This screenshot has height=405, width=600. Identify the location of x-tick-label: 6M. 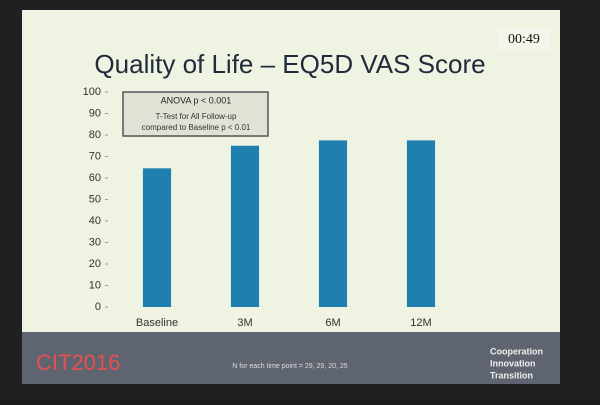
(332, 323).